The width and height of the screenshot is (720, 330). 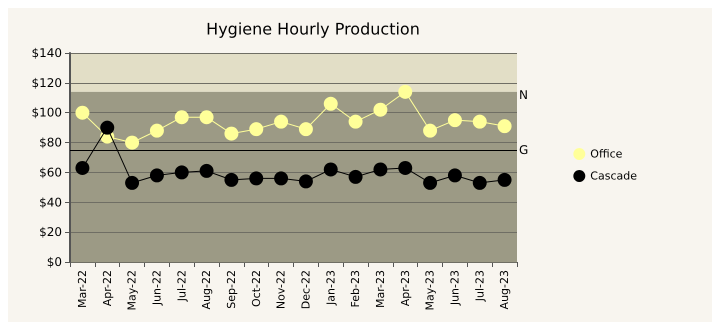 I want to click on y-tick-label: $100, so click(x=46, y=113).